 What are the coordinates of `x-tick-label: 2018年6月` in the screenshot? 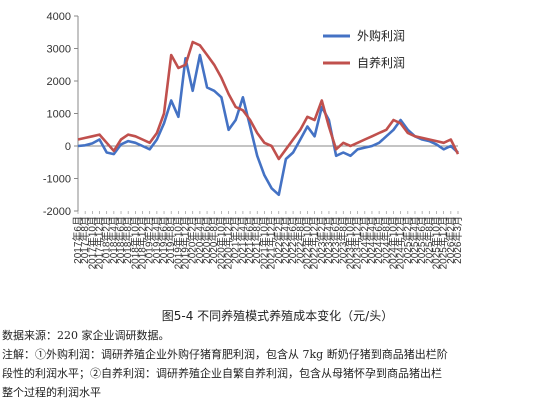 It's located at (120, 240).